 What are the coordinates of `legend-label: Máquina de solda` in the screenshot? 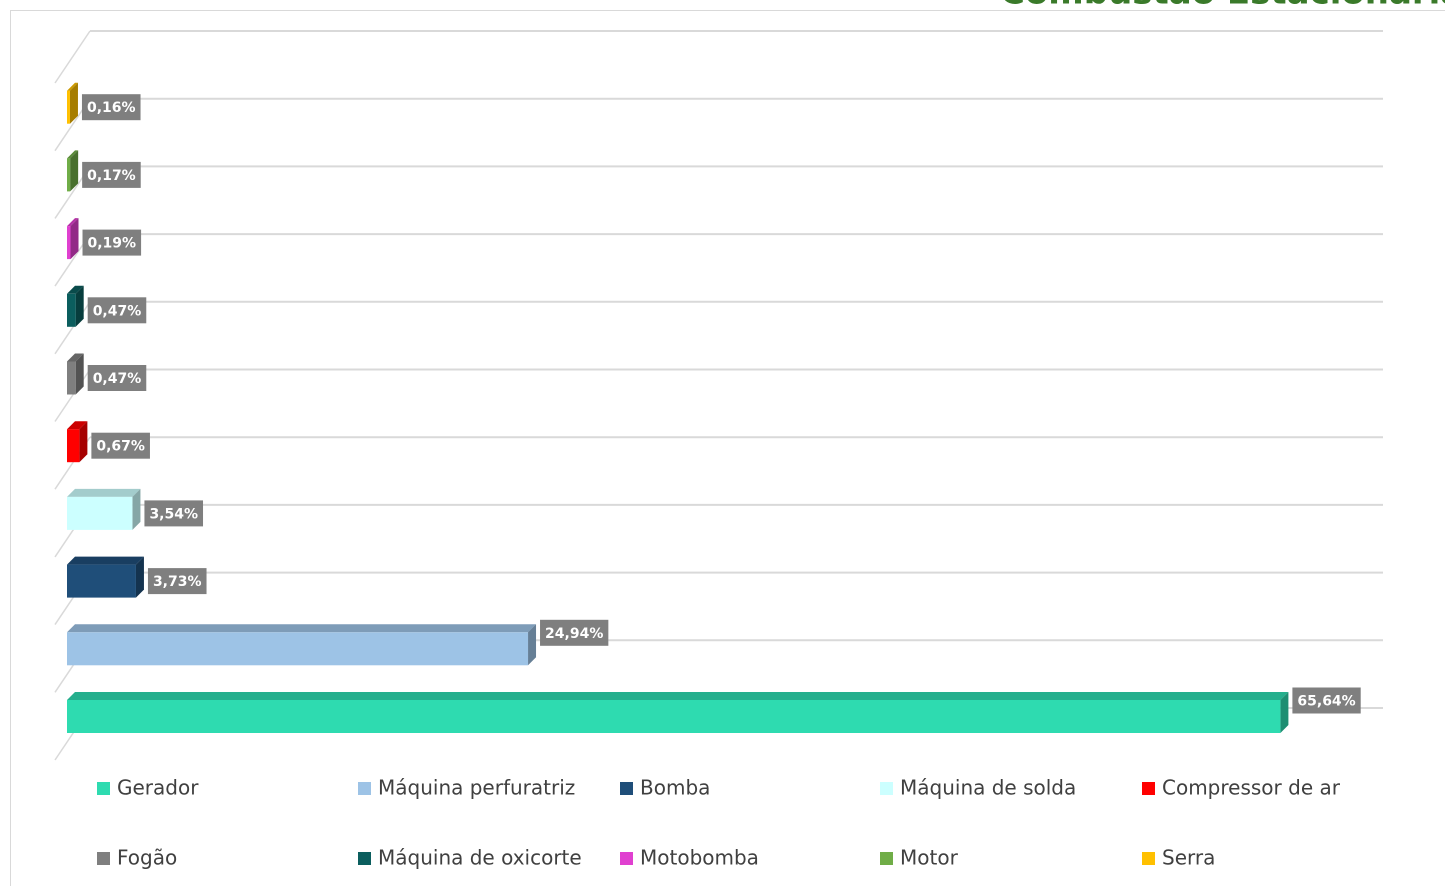 It's located at (988, 788).